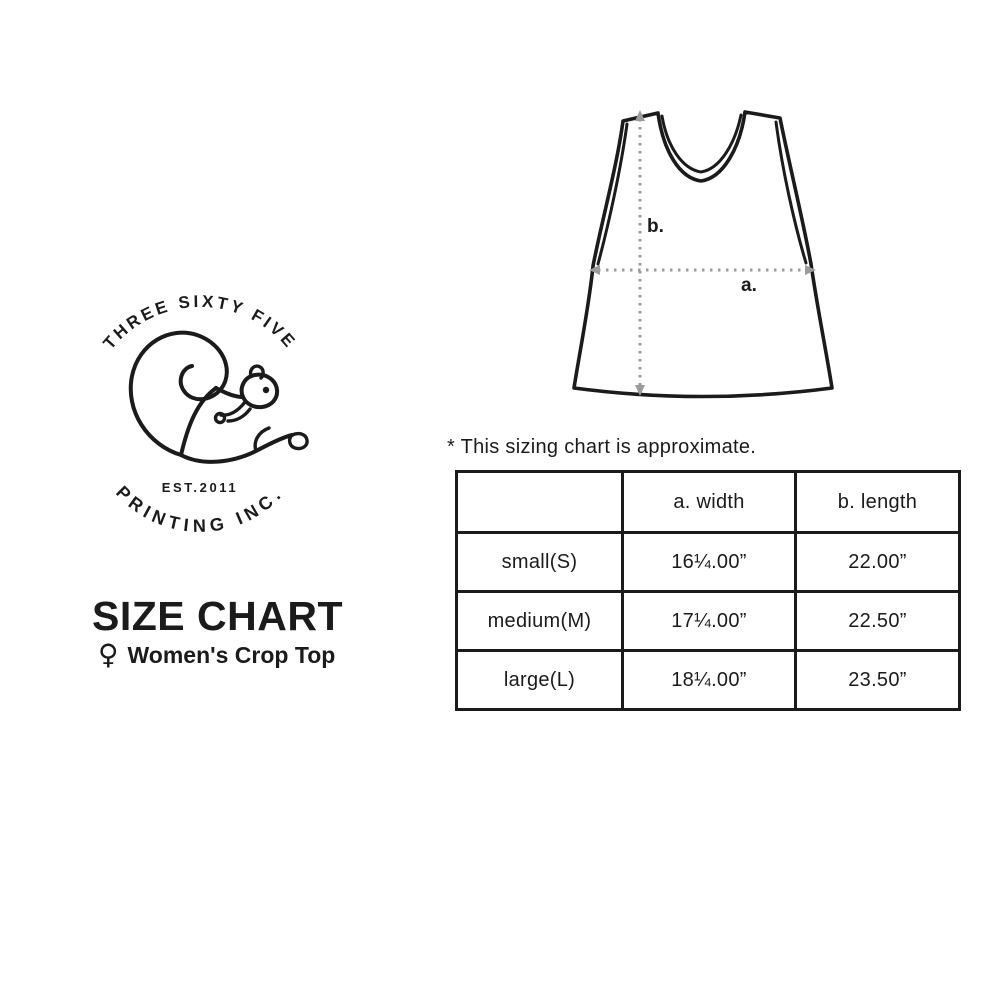  What do you see at coordinates (701, 143) in the screenshot?
I see `collar-band-line` at bounding box center [701, 143].